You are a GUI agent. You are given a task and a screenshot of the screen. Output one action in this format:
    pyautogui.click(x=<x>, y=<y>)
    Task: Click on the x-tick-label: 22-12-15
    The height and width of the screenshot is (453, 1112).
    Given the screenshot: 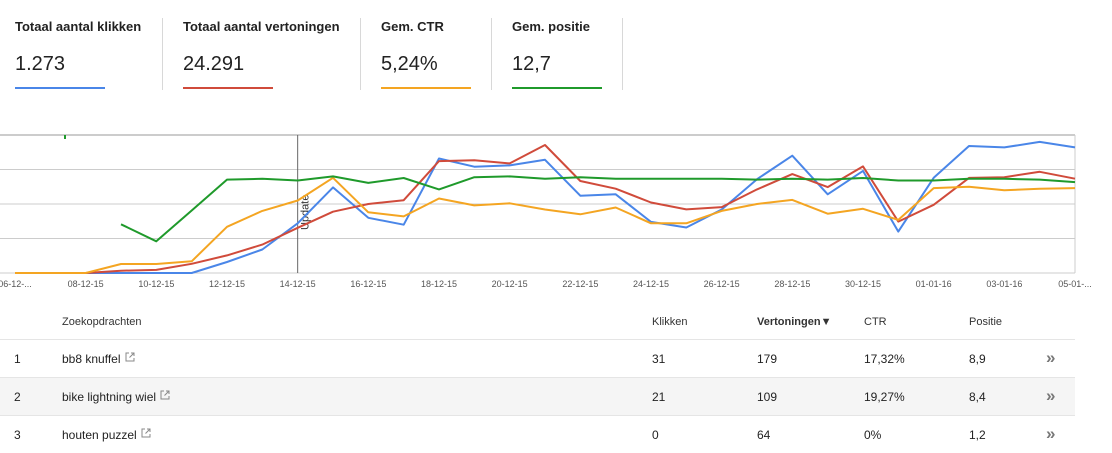 What is the action you would take?
    pyautogui.click(x=580, y=284)
    